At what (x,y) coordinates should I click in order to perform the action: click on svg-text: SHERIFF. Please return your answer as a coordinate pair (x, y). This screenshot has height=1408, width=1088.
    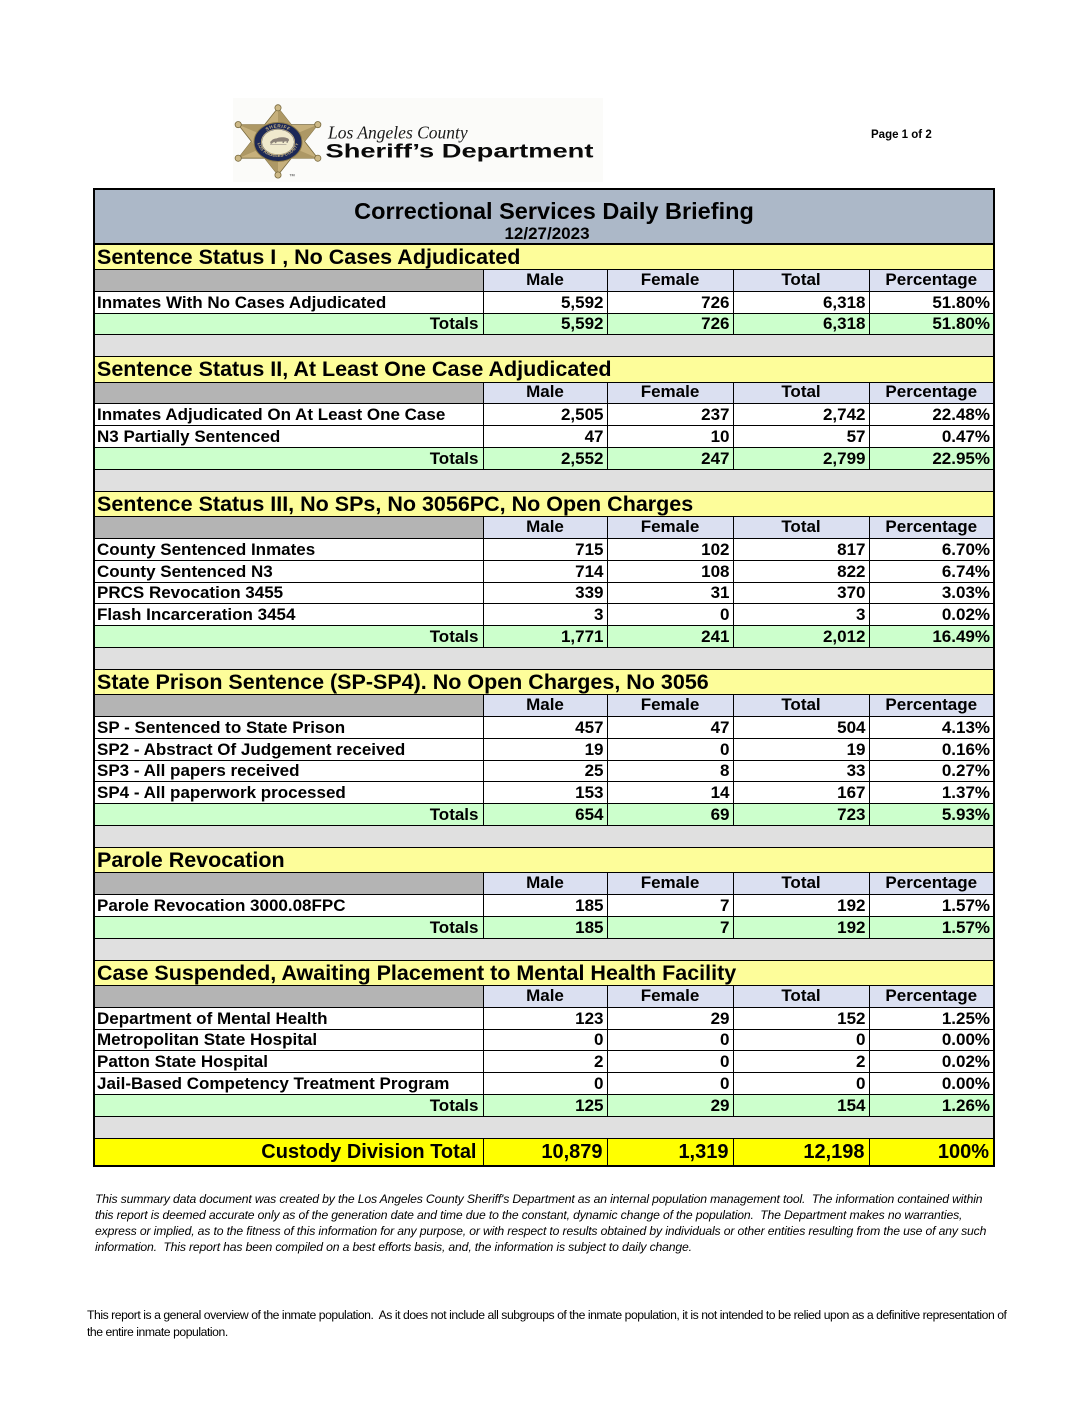
    Looking at the image, I should click on (278, 127).